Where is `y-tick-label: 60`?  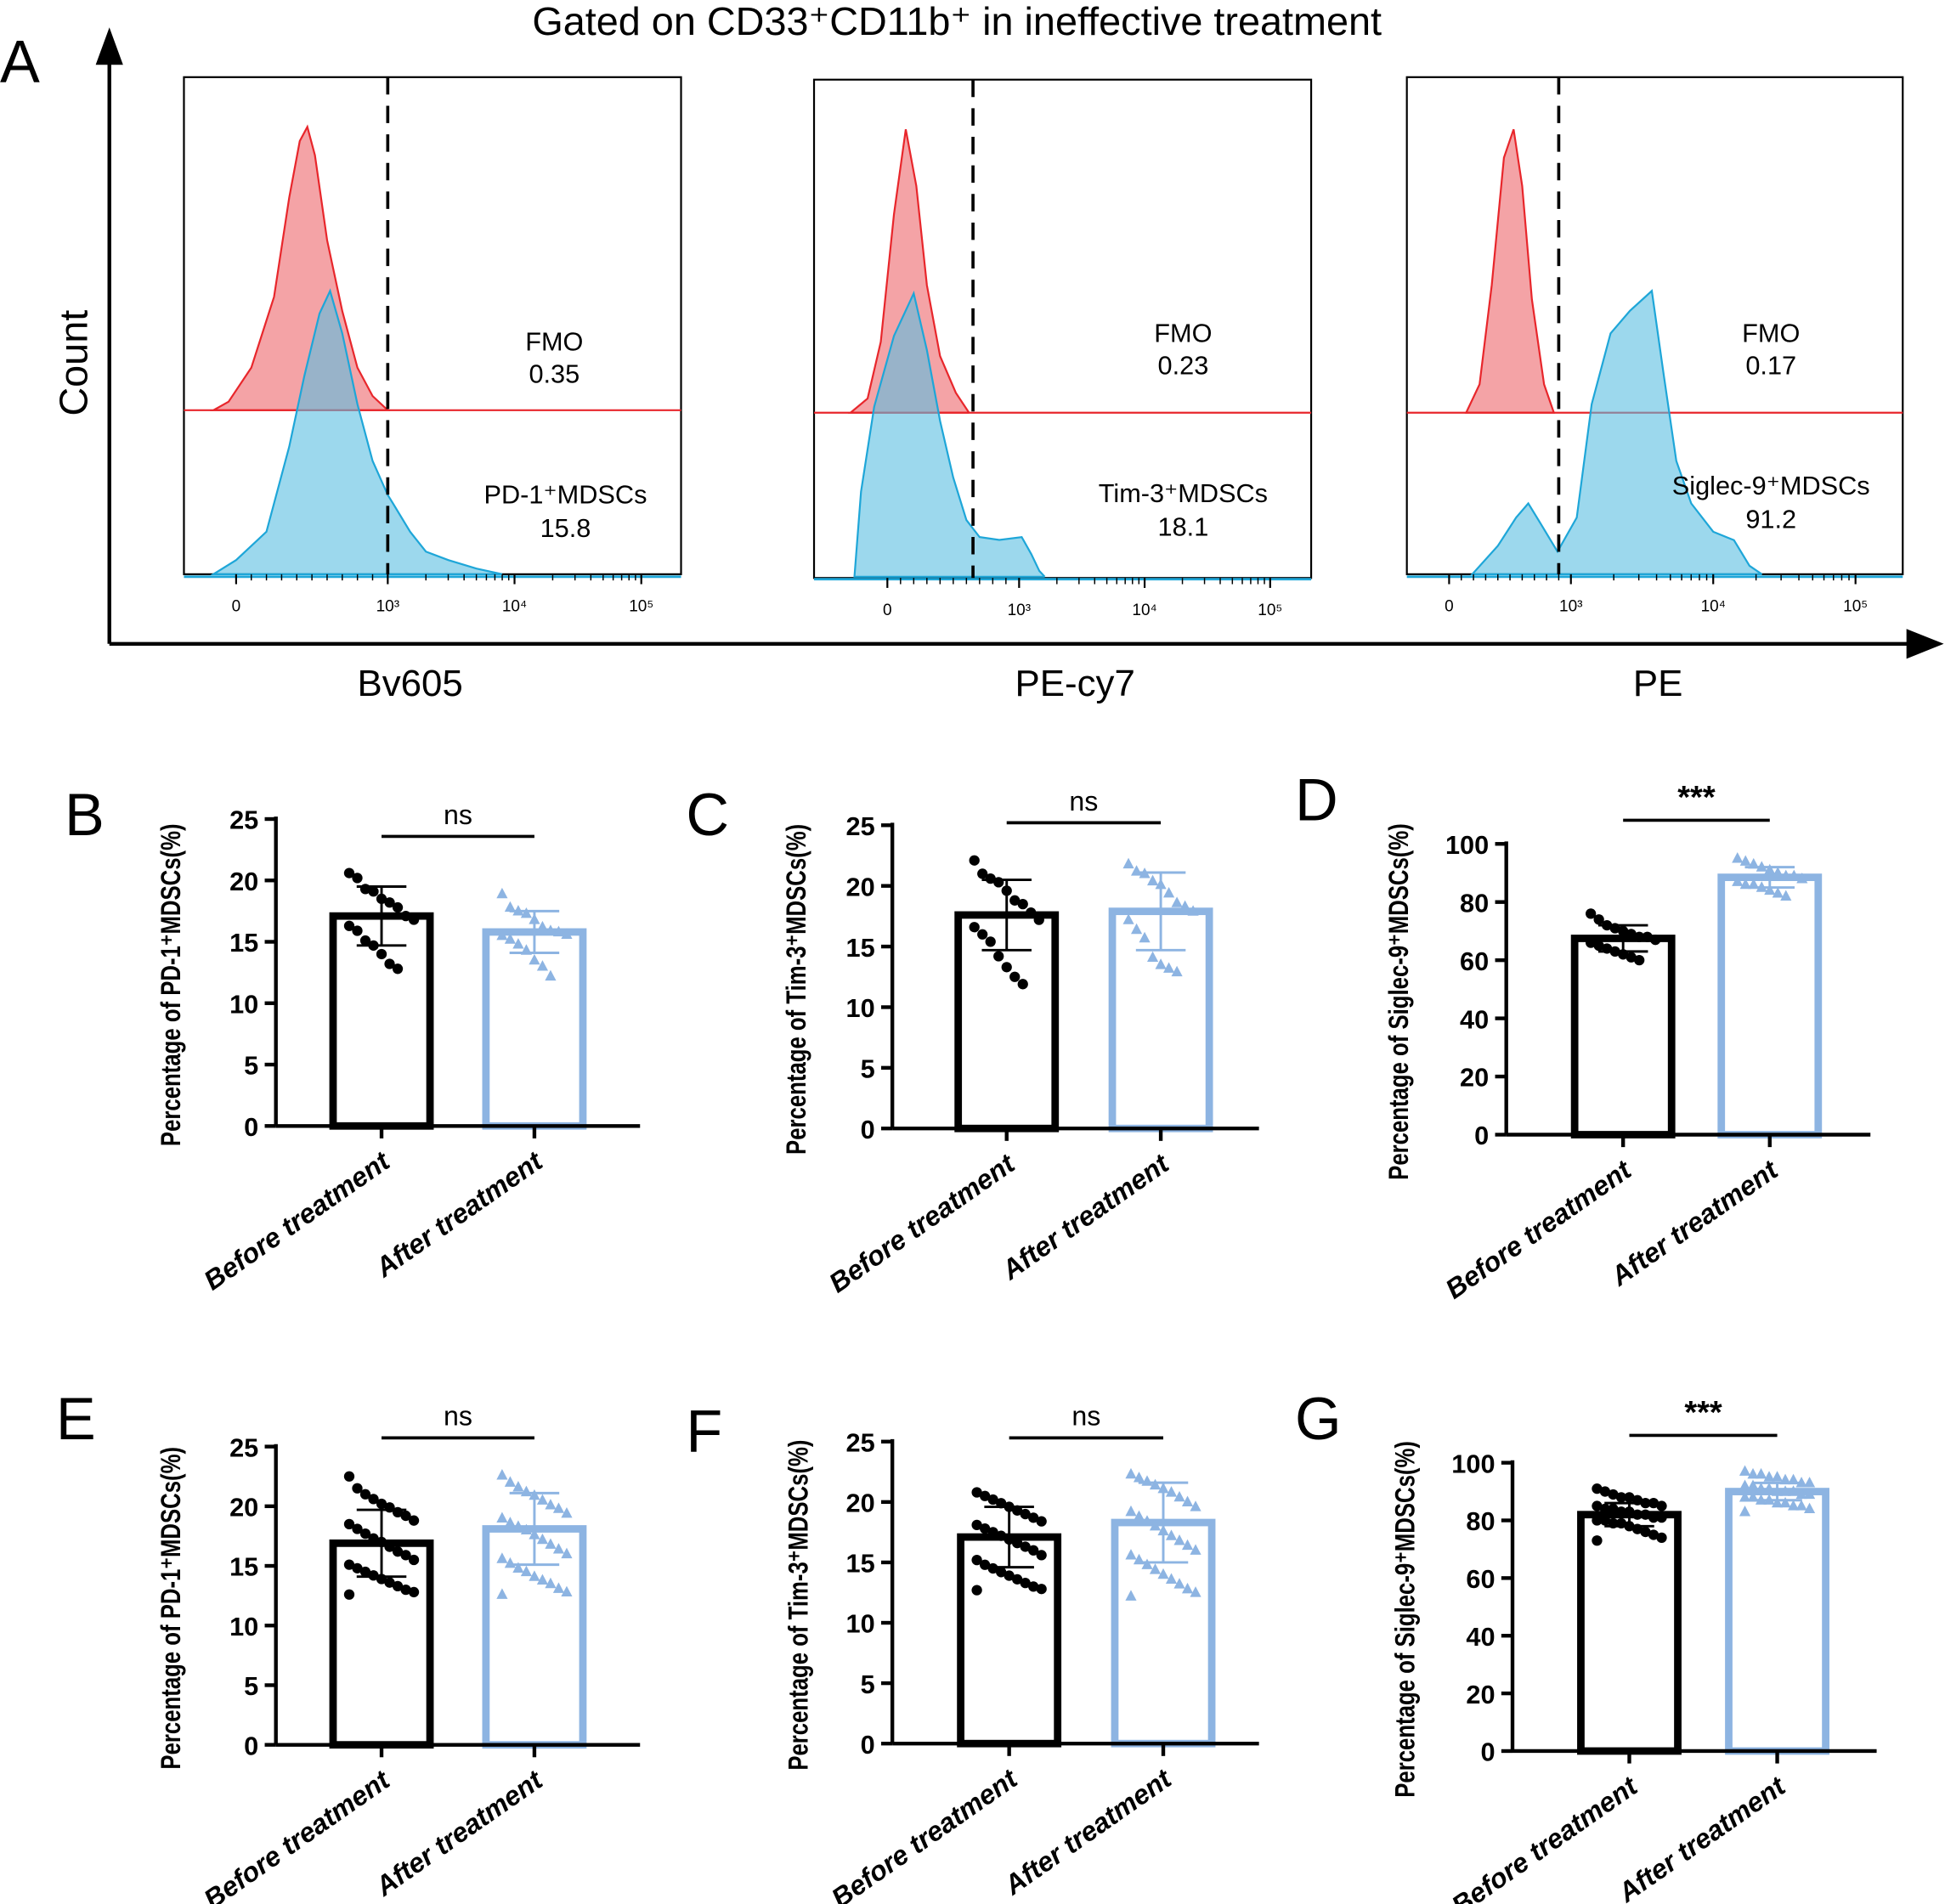
y-tick-label: 60 is located at coordinates (1480, 1579).